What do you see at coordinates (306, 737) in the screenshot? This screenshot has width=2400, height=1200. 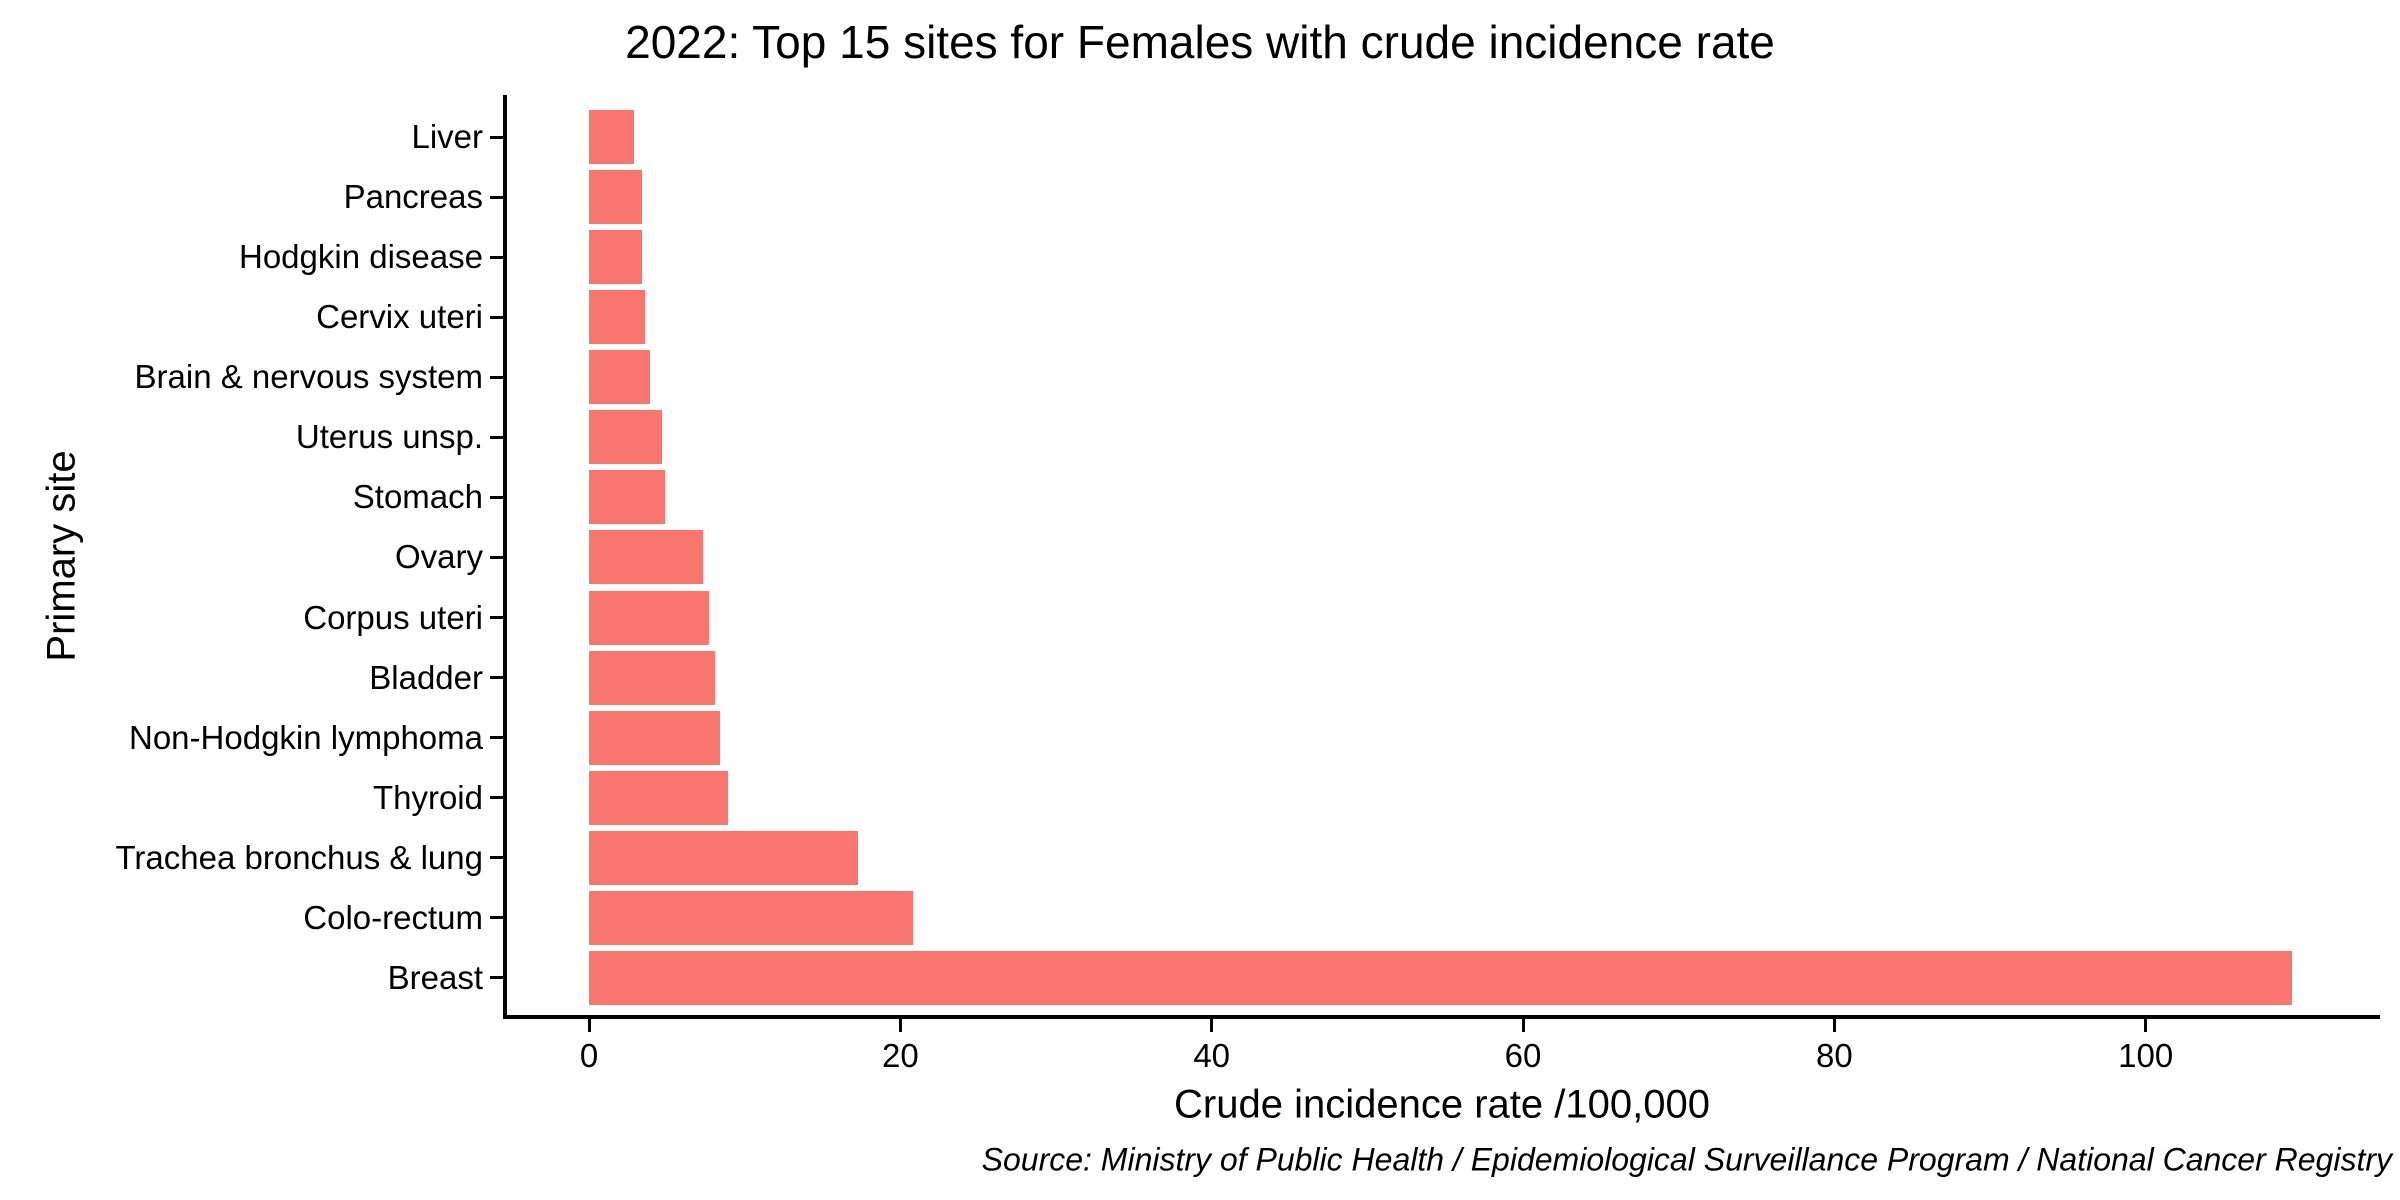 I see `category-label: Non-Hodgkin lymphoma` at bounding box center [306, 737].